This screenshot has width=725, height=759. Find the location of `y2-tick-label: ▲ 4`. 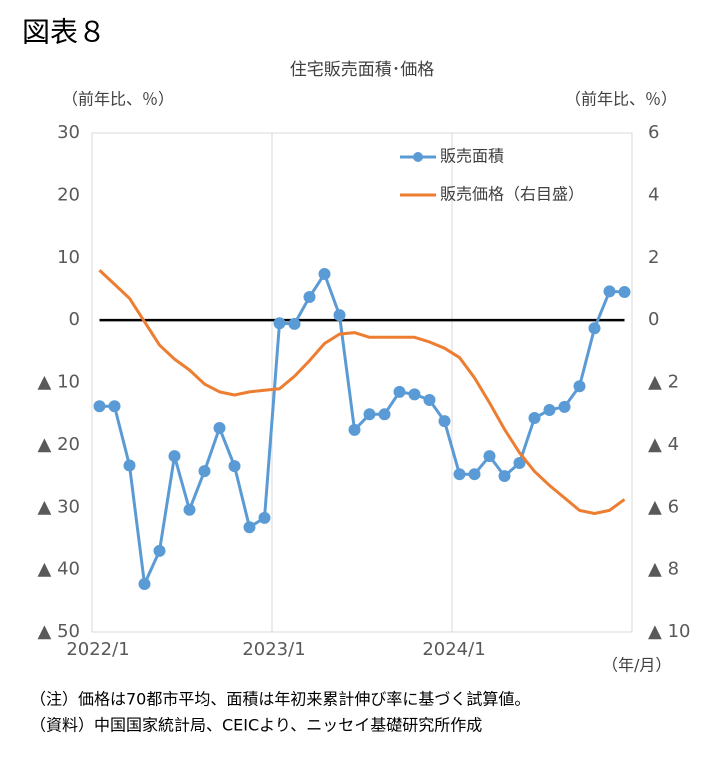

y2-tick-label: ▲ 4 is located at coordinates (663, 444).